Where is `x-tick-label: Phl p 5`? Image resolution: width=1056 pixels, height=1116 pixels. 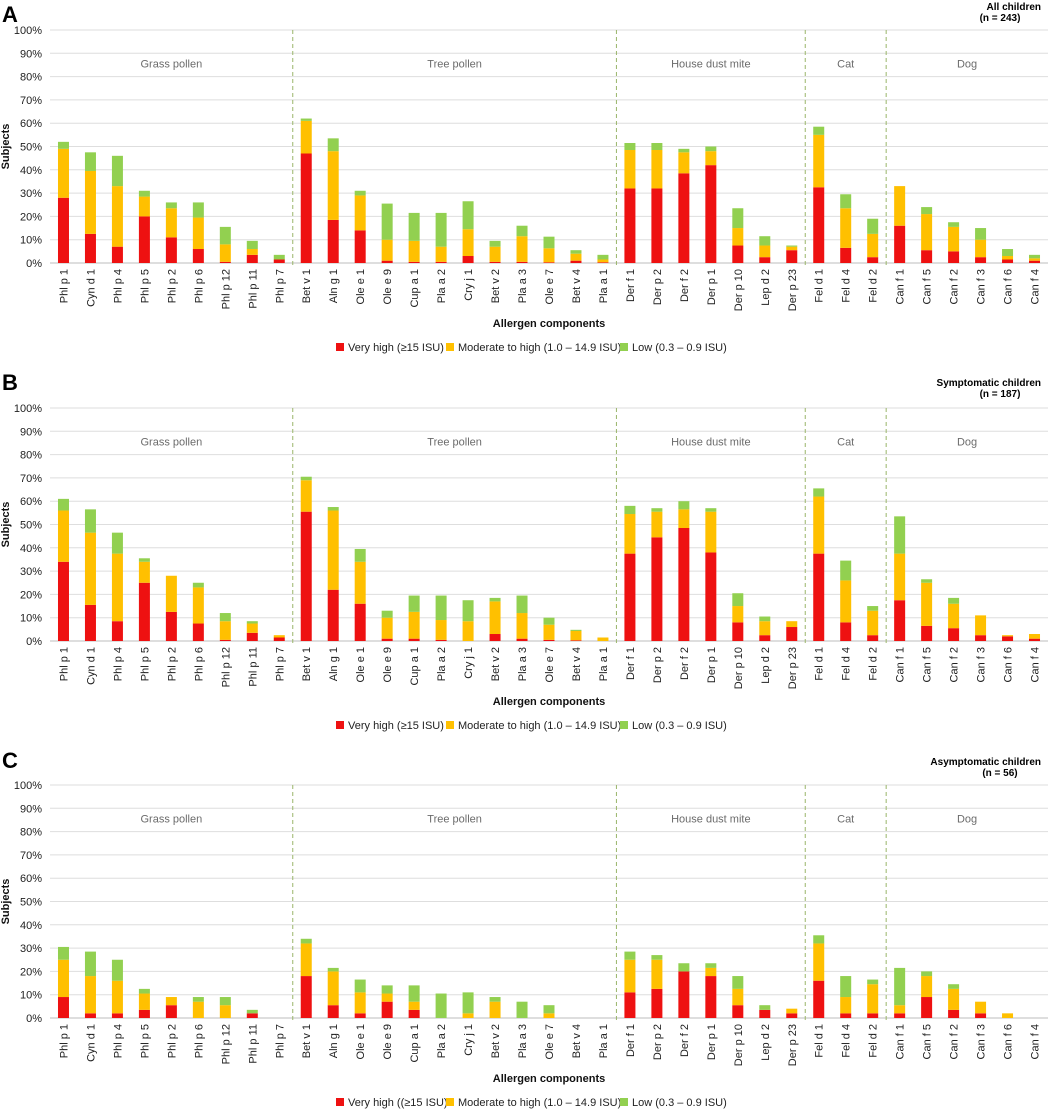
x-tick-label: Phl p 5 is located at coordinates (145, 1041).